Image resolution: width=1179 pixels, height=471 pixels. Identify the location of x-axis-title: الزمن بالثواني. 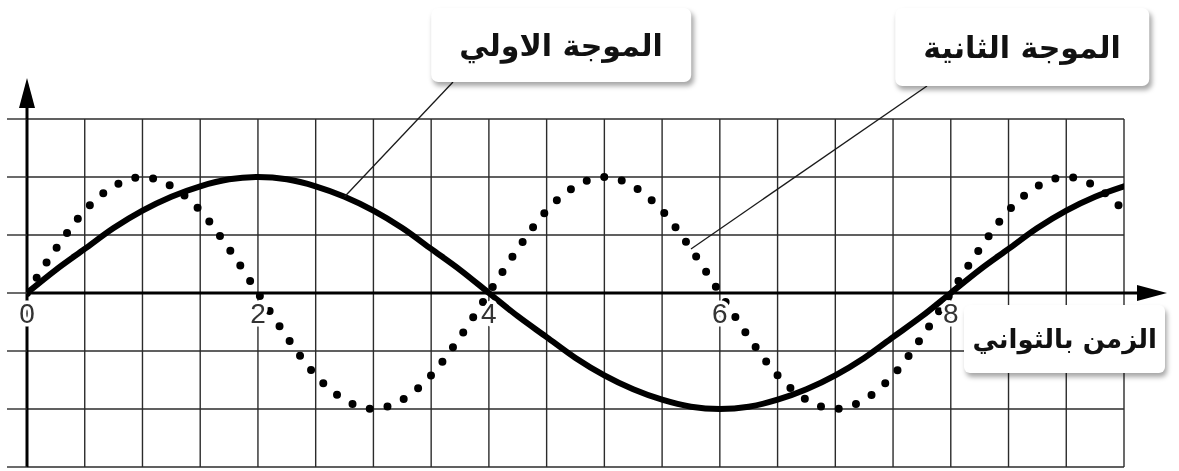
(1064, 339).